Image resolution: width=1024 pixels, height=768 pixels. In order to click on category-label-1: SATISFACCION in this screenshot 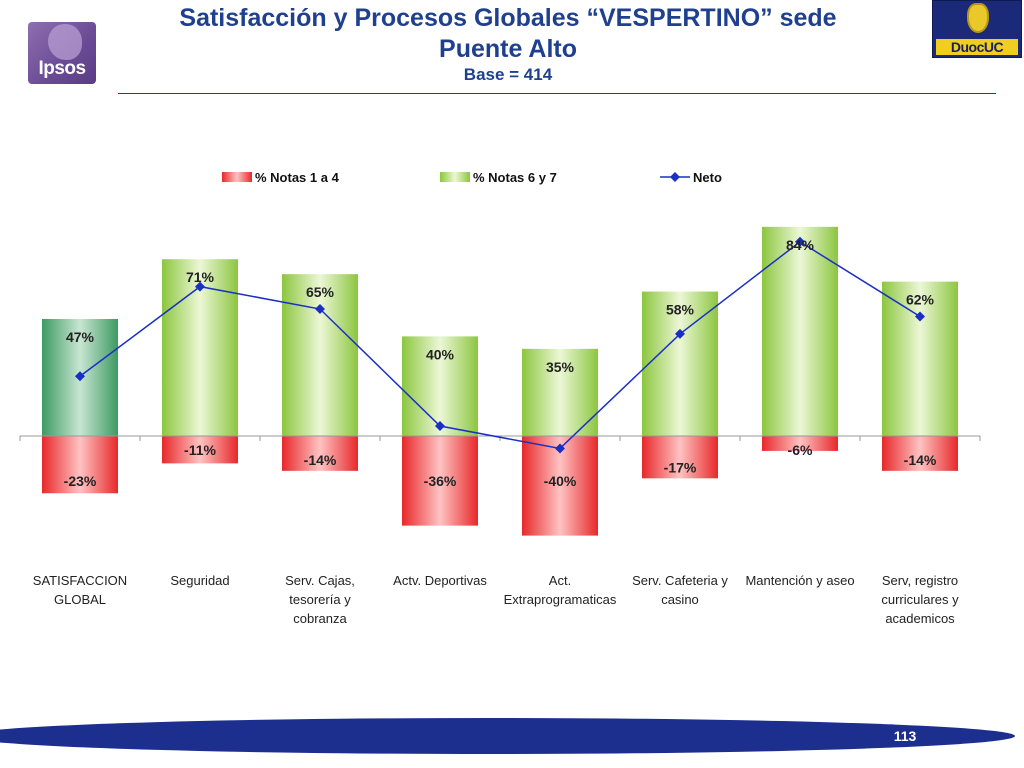, I will do `click(80, 580)`.